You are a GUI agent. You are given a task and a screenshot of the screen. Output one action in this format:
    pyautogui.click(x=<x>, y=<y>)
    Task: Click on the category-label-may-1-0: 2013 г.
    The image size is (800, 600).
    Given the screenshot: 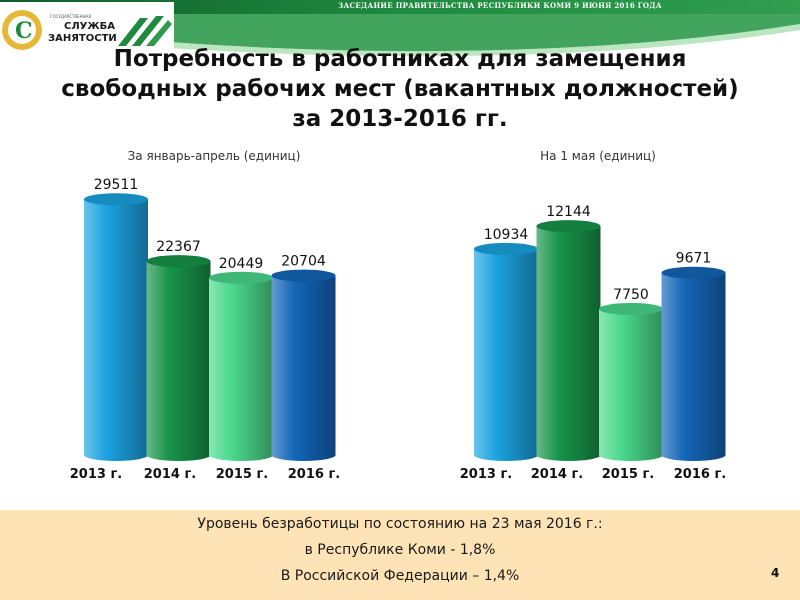 What is the action you would take?
    pyautogui.click(x=486, y=474)
    